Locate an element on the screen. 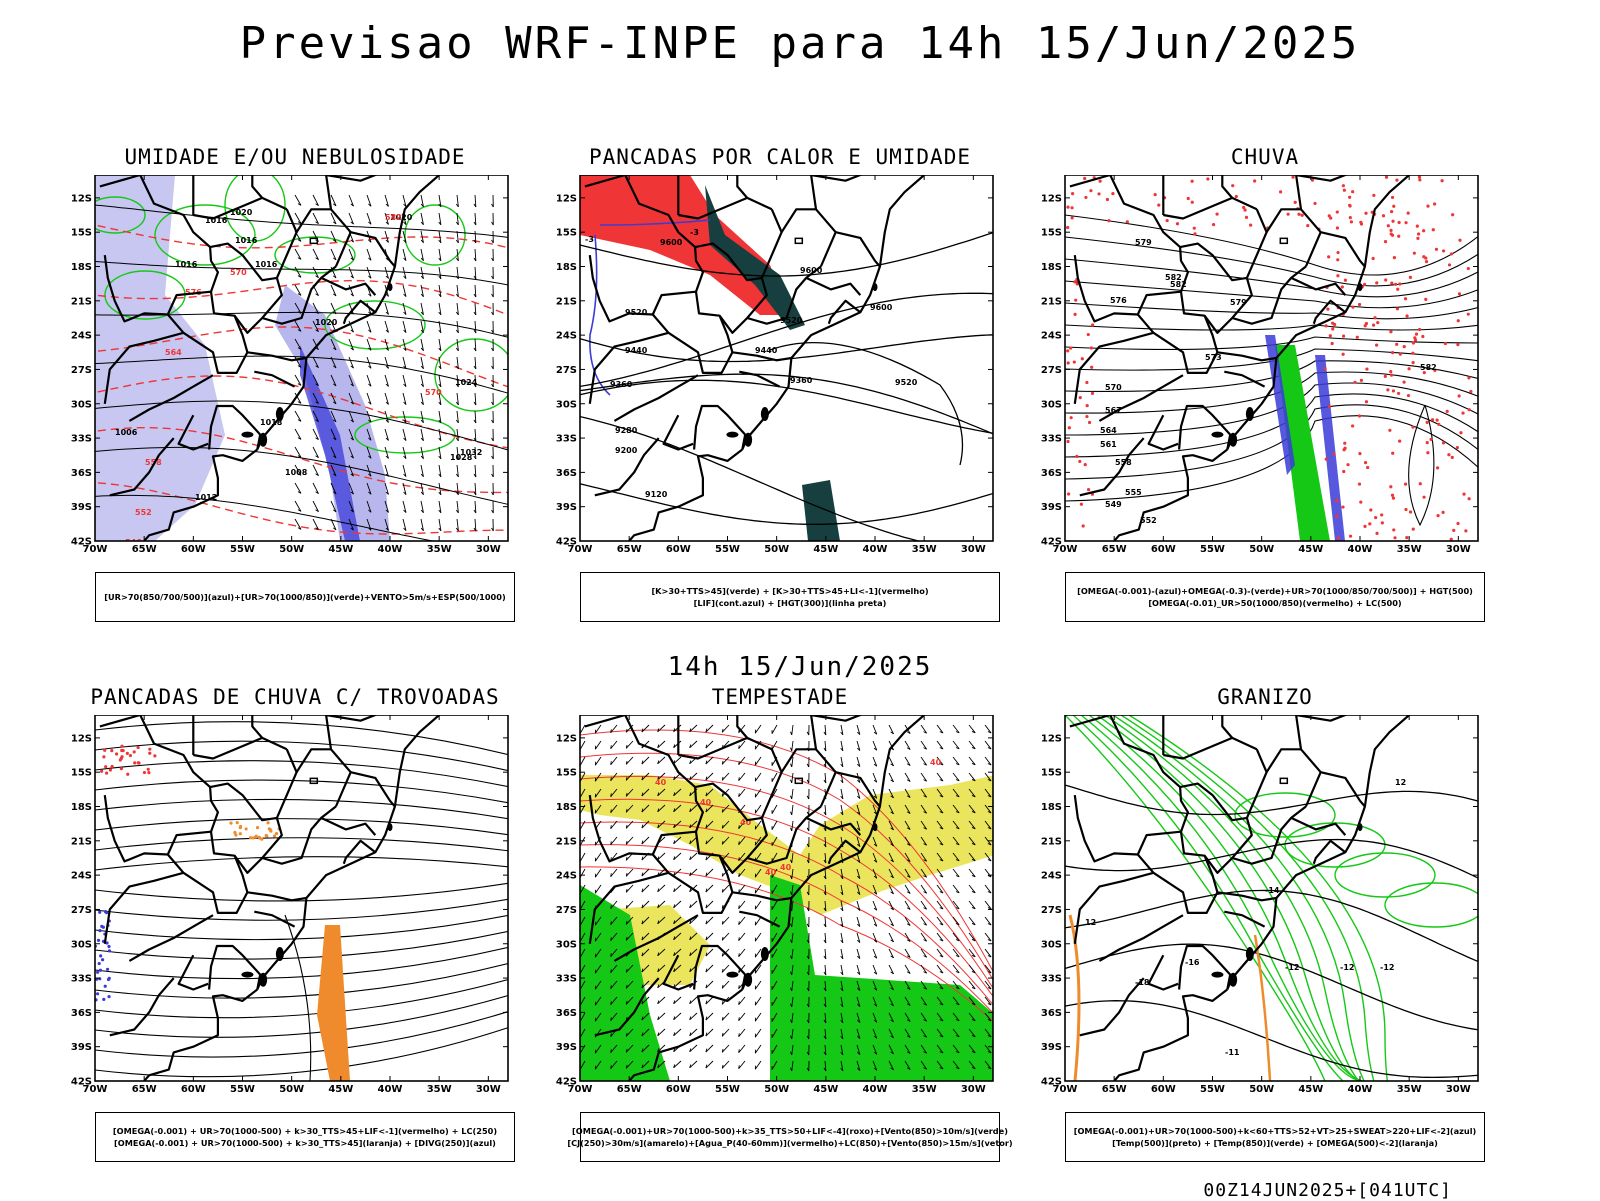 This screenshot has height=1201, width=1600. contour-label: 564 is located at coordinates (1108, 430).